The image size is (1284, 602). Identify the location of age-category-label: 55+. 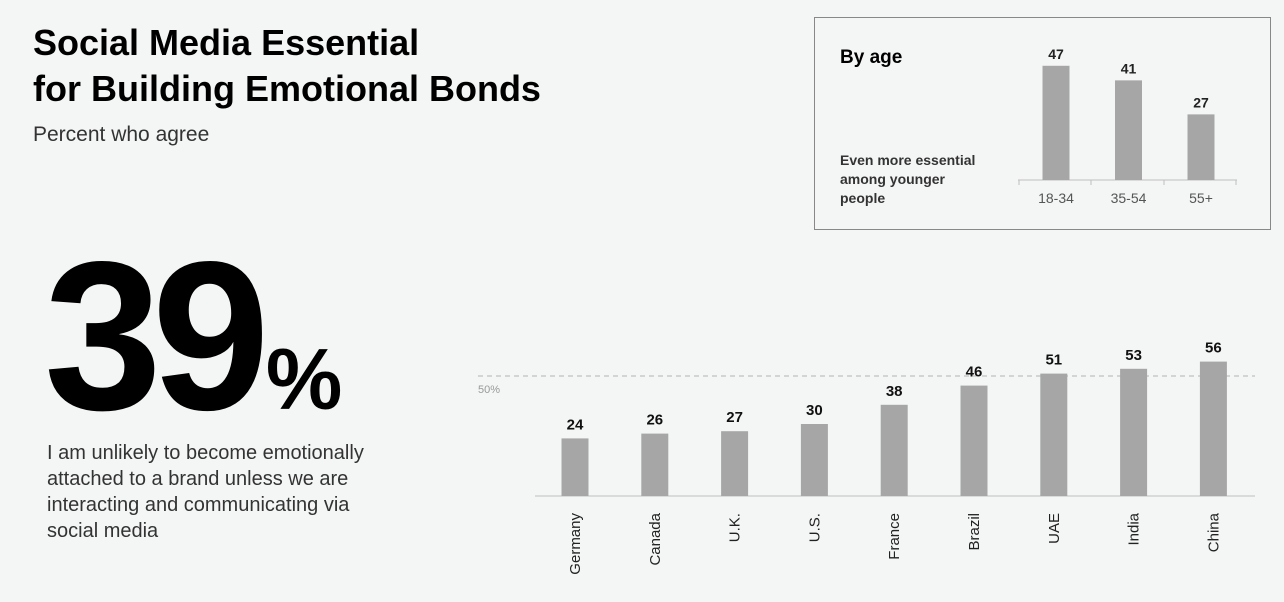
(1201, 198).